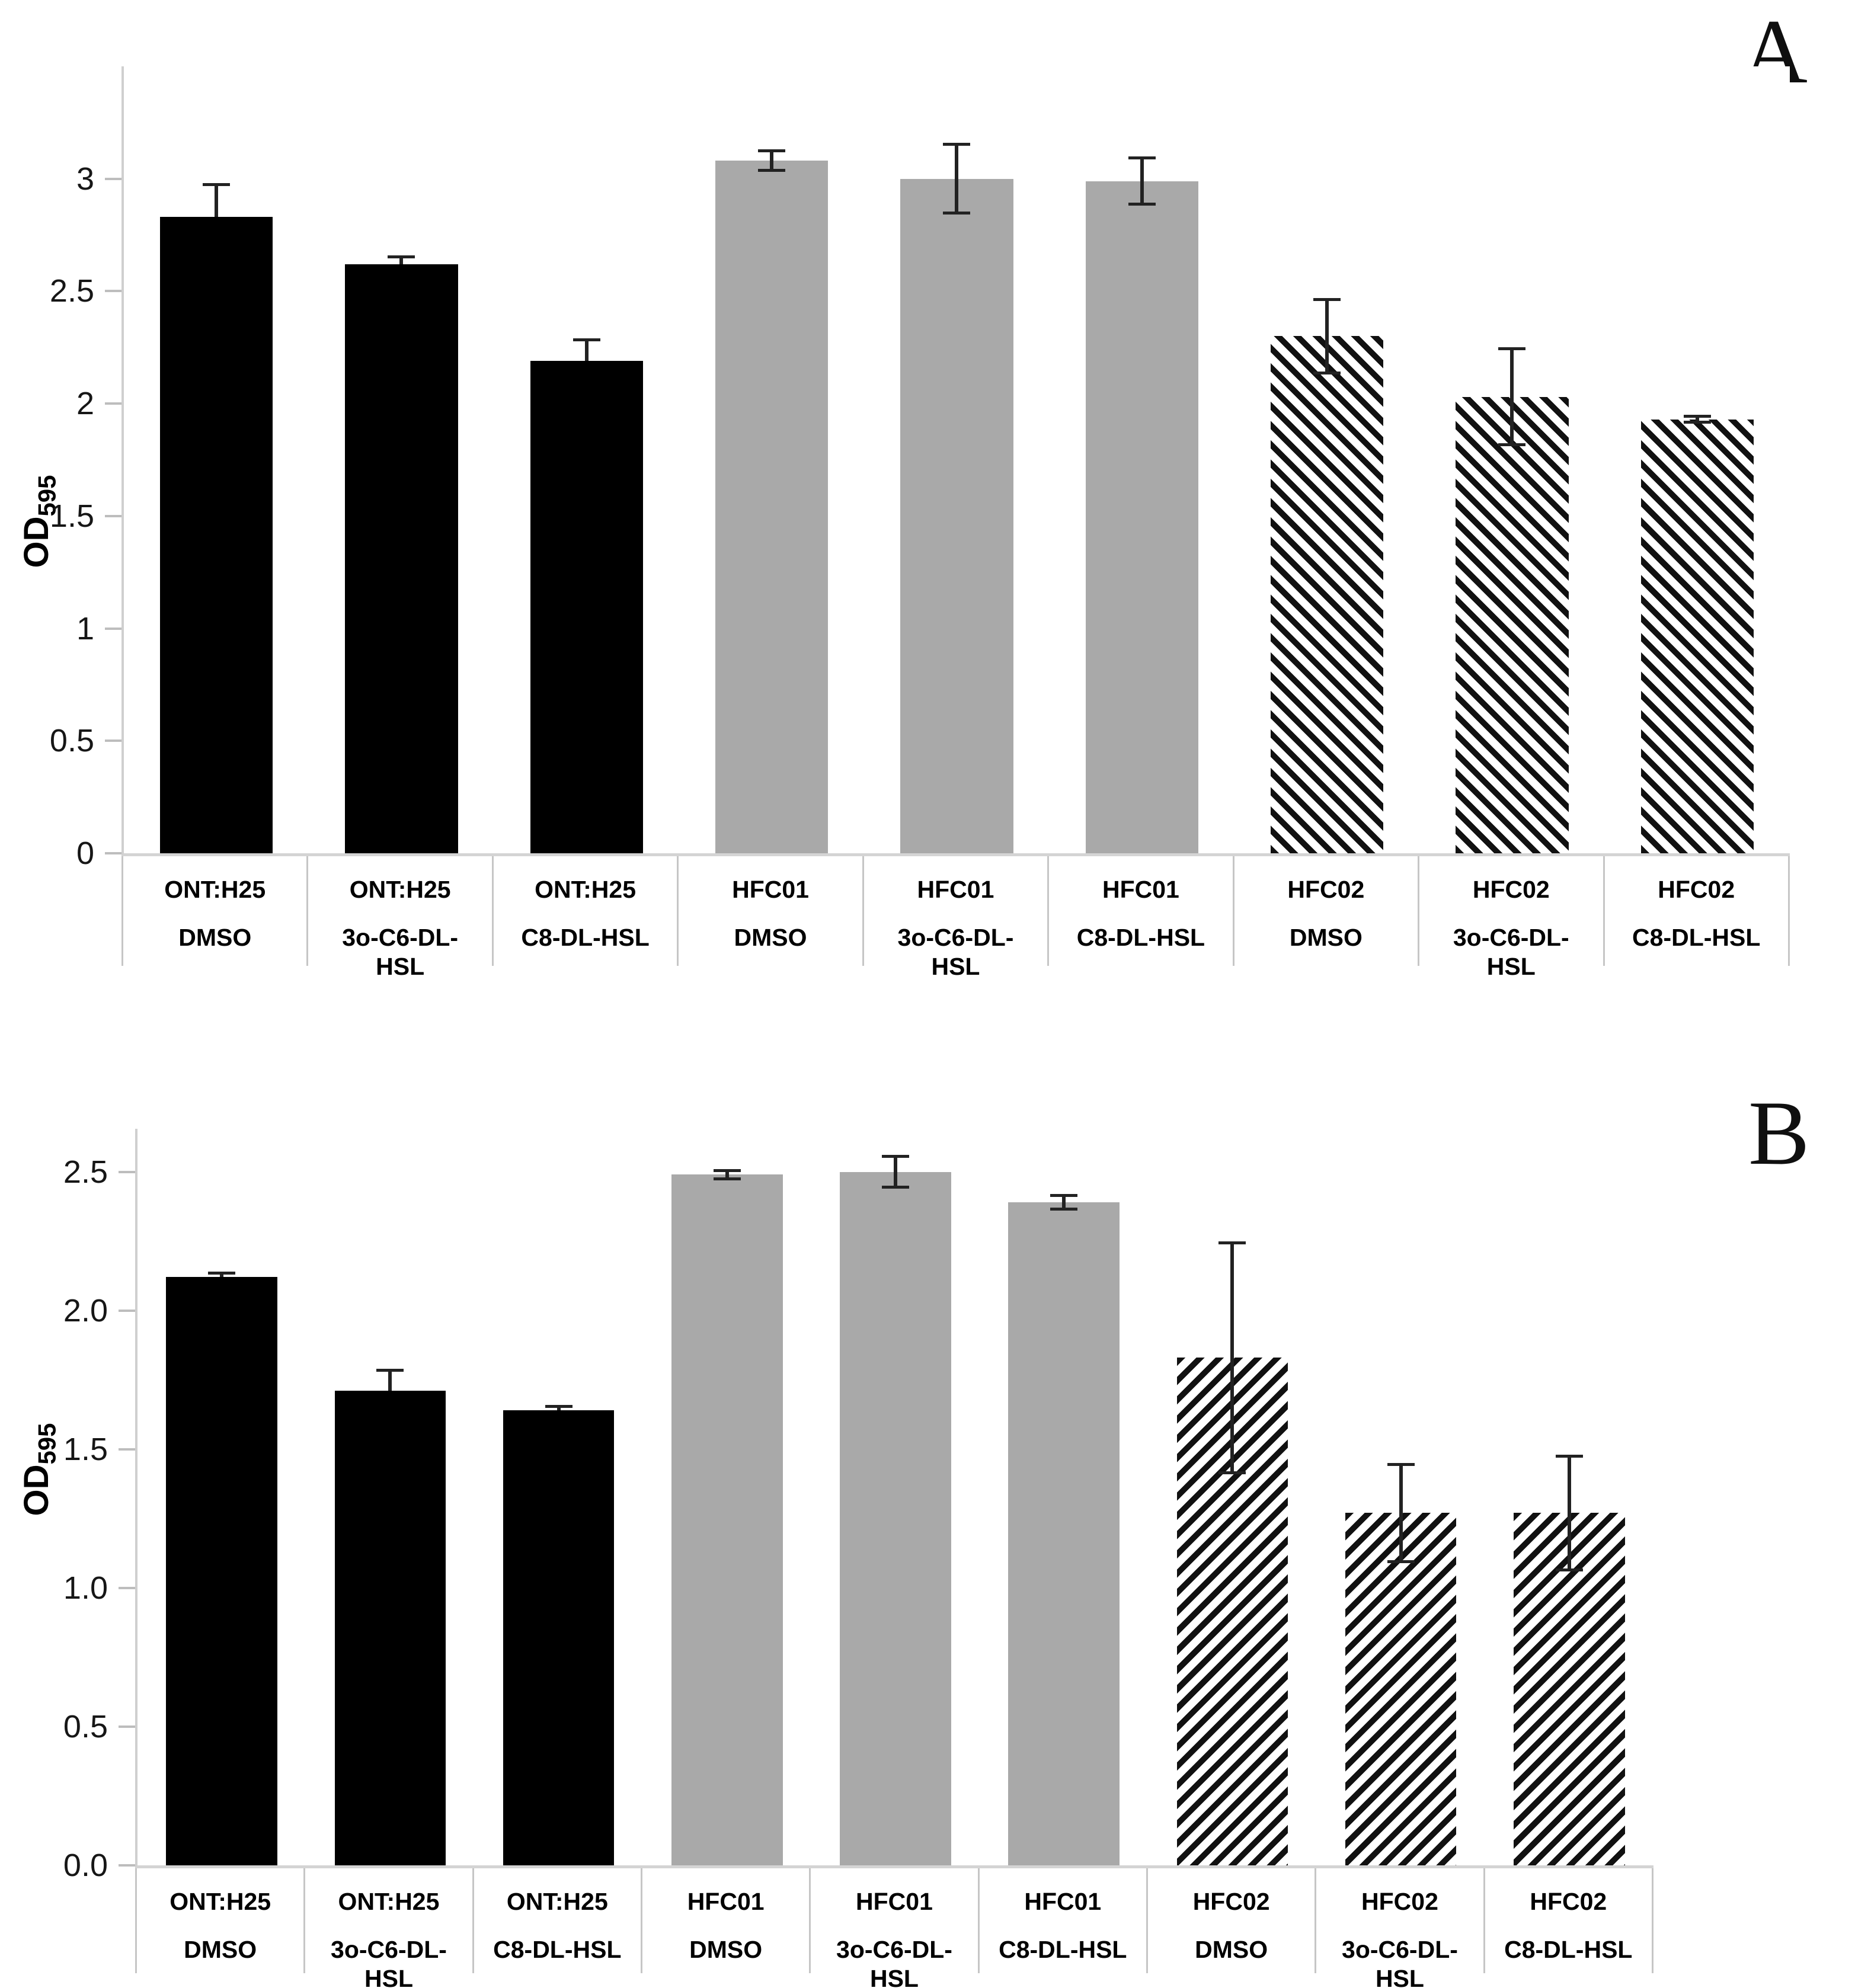 This screenshot has width=1855, height=1988. What do you see at coordinates (85, 179) in the screenshot?
I see `y-tick-label: 3` at bounding box center [85, 179].